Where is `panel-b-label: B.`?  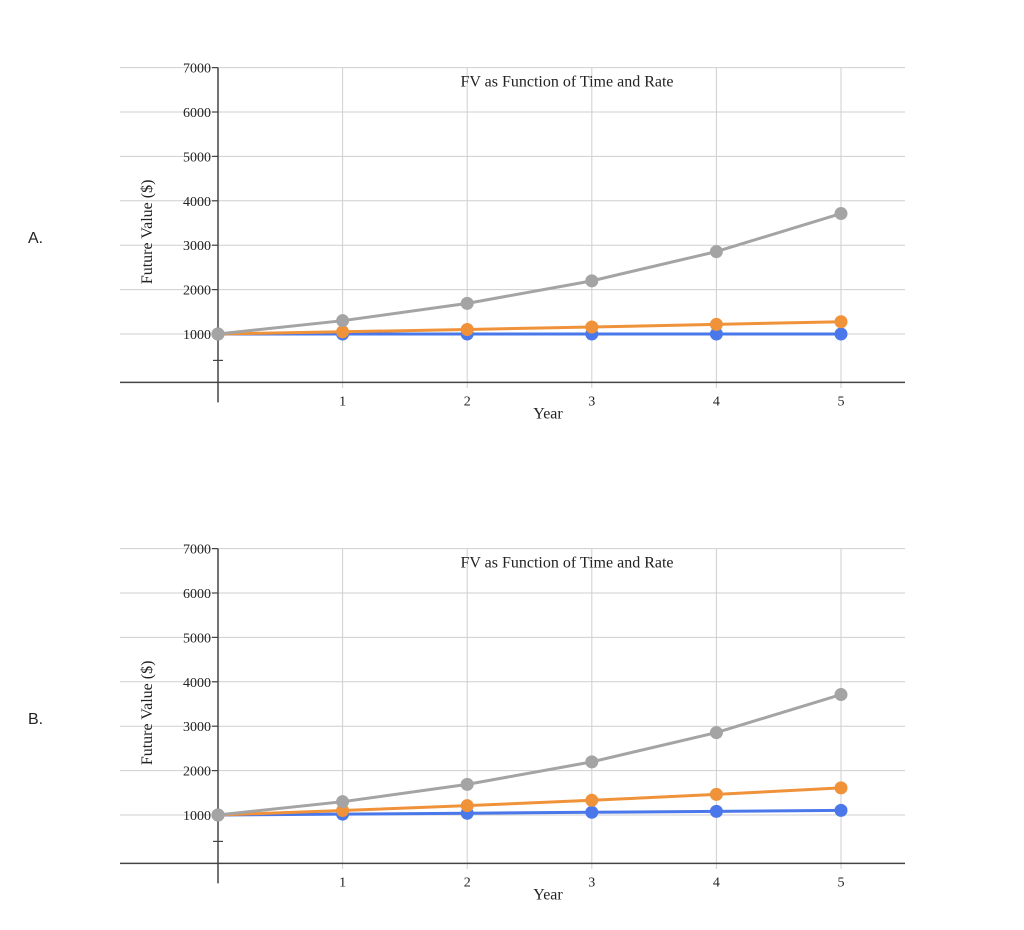 panel-b-label: B. is located at coordinates (36, 719).